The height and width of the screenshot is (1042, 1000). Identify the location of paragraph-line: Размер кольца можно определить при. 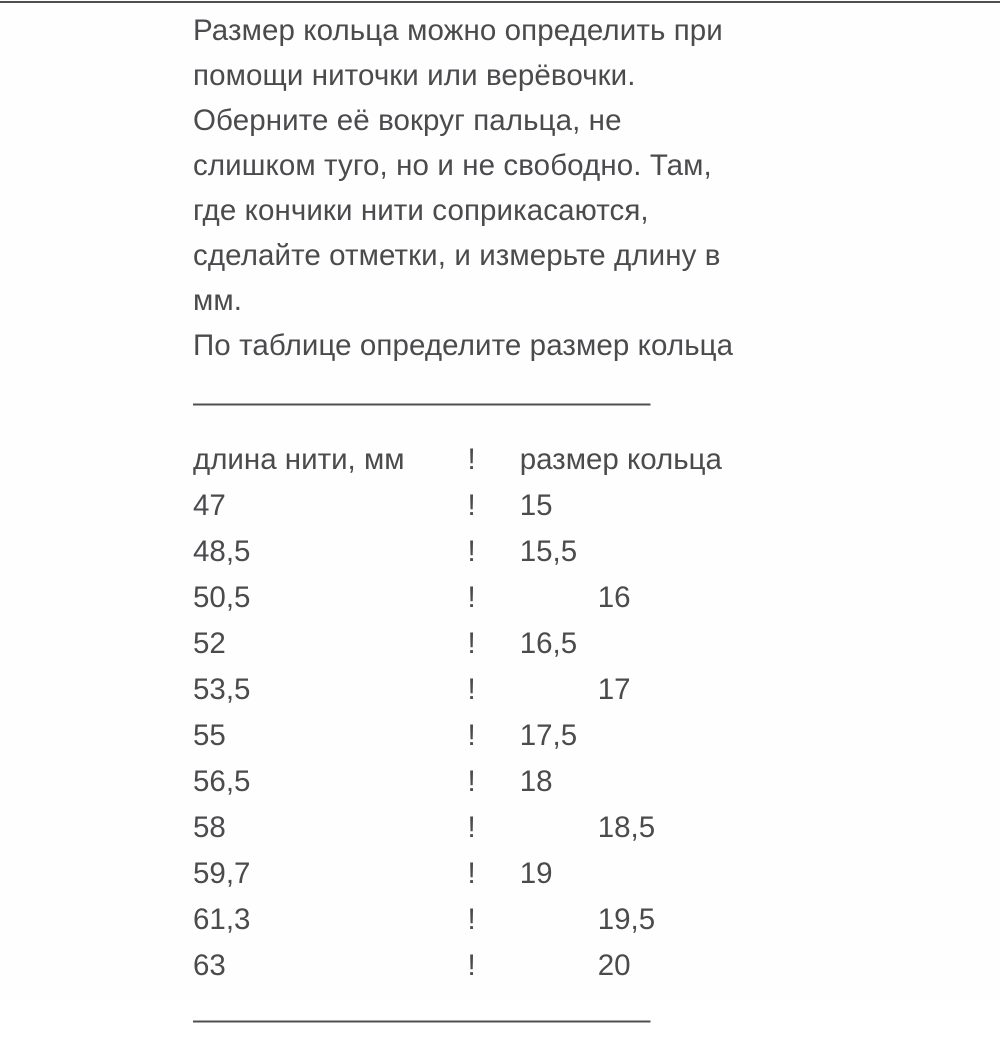
(458, 30).